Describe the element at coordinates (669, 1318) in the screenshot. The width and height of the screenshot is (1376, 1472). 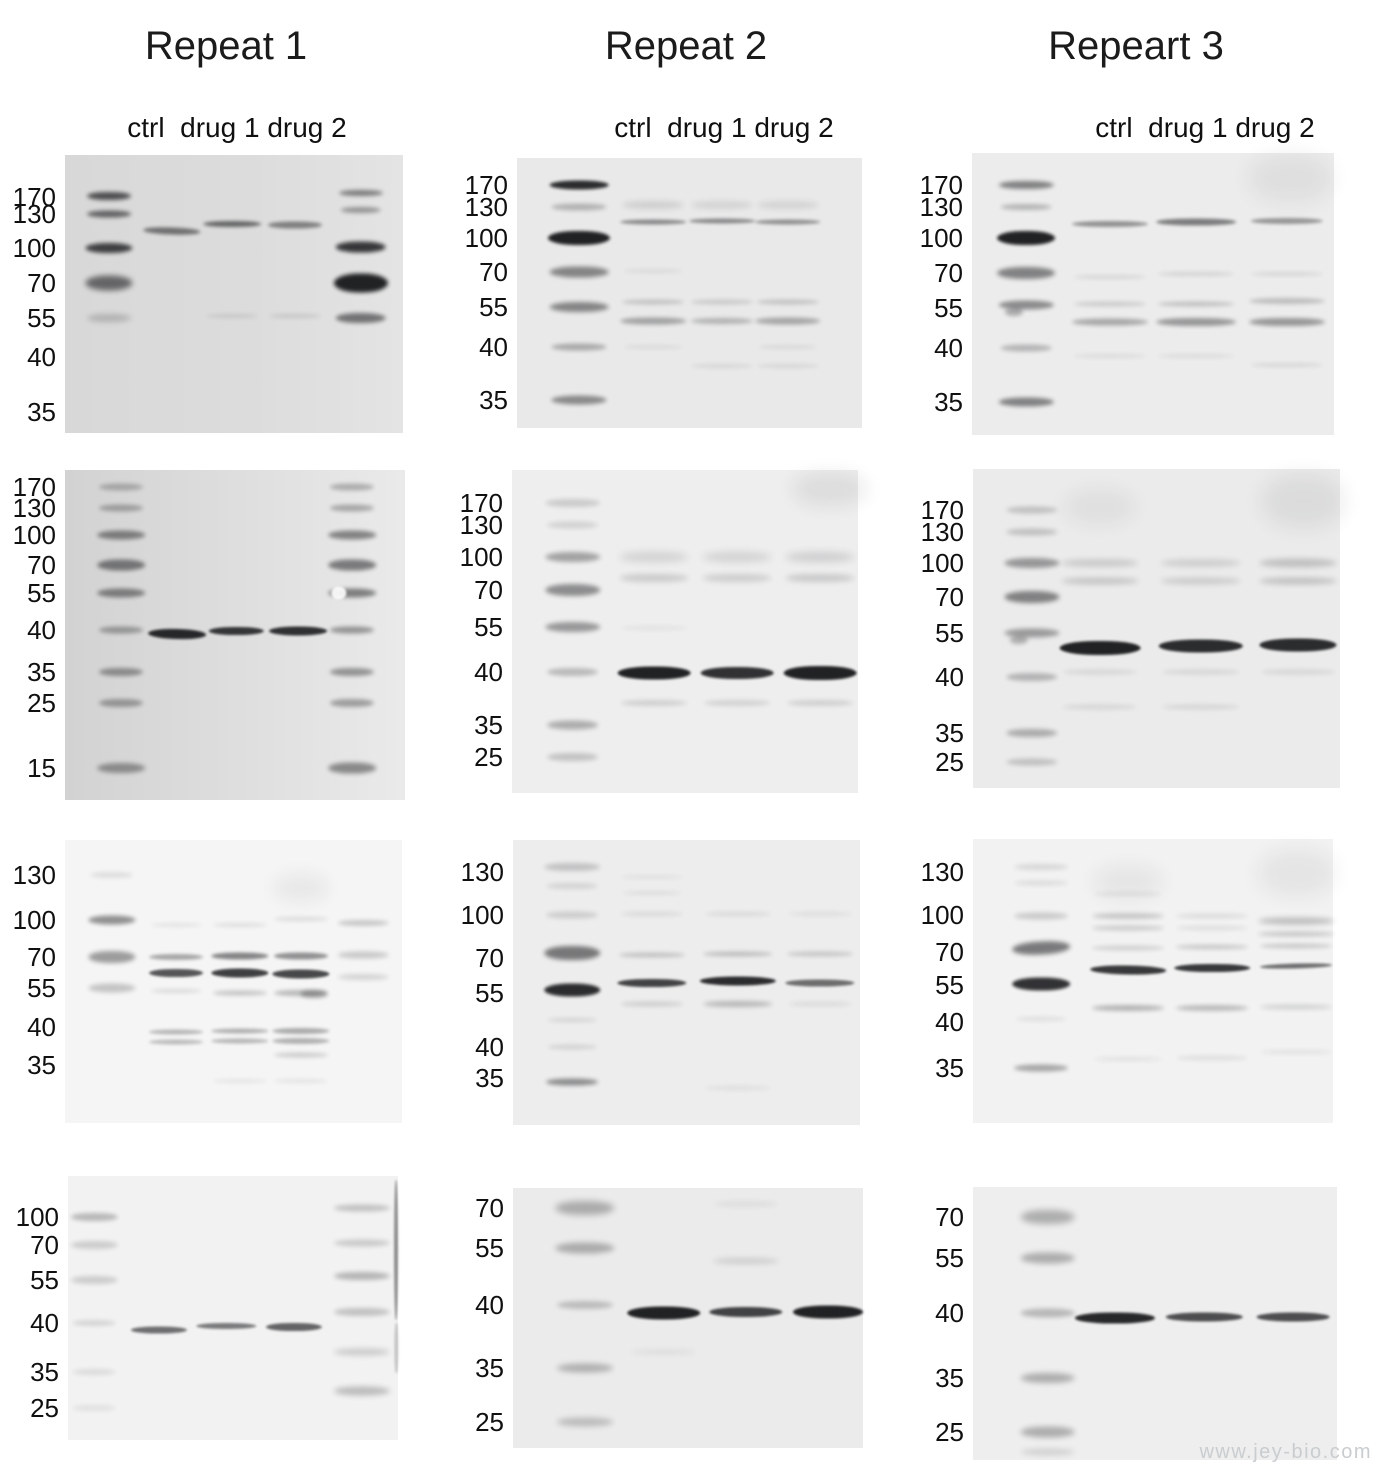
I see `blot-row4-repeat2: 70 55 40 35 25` at that location.